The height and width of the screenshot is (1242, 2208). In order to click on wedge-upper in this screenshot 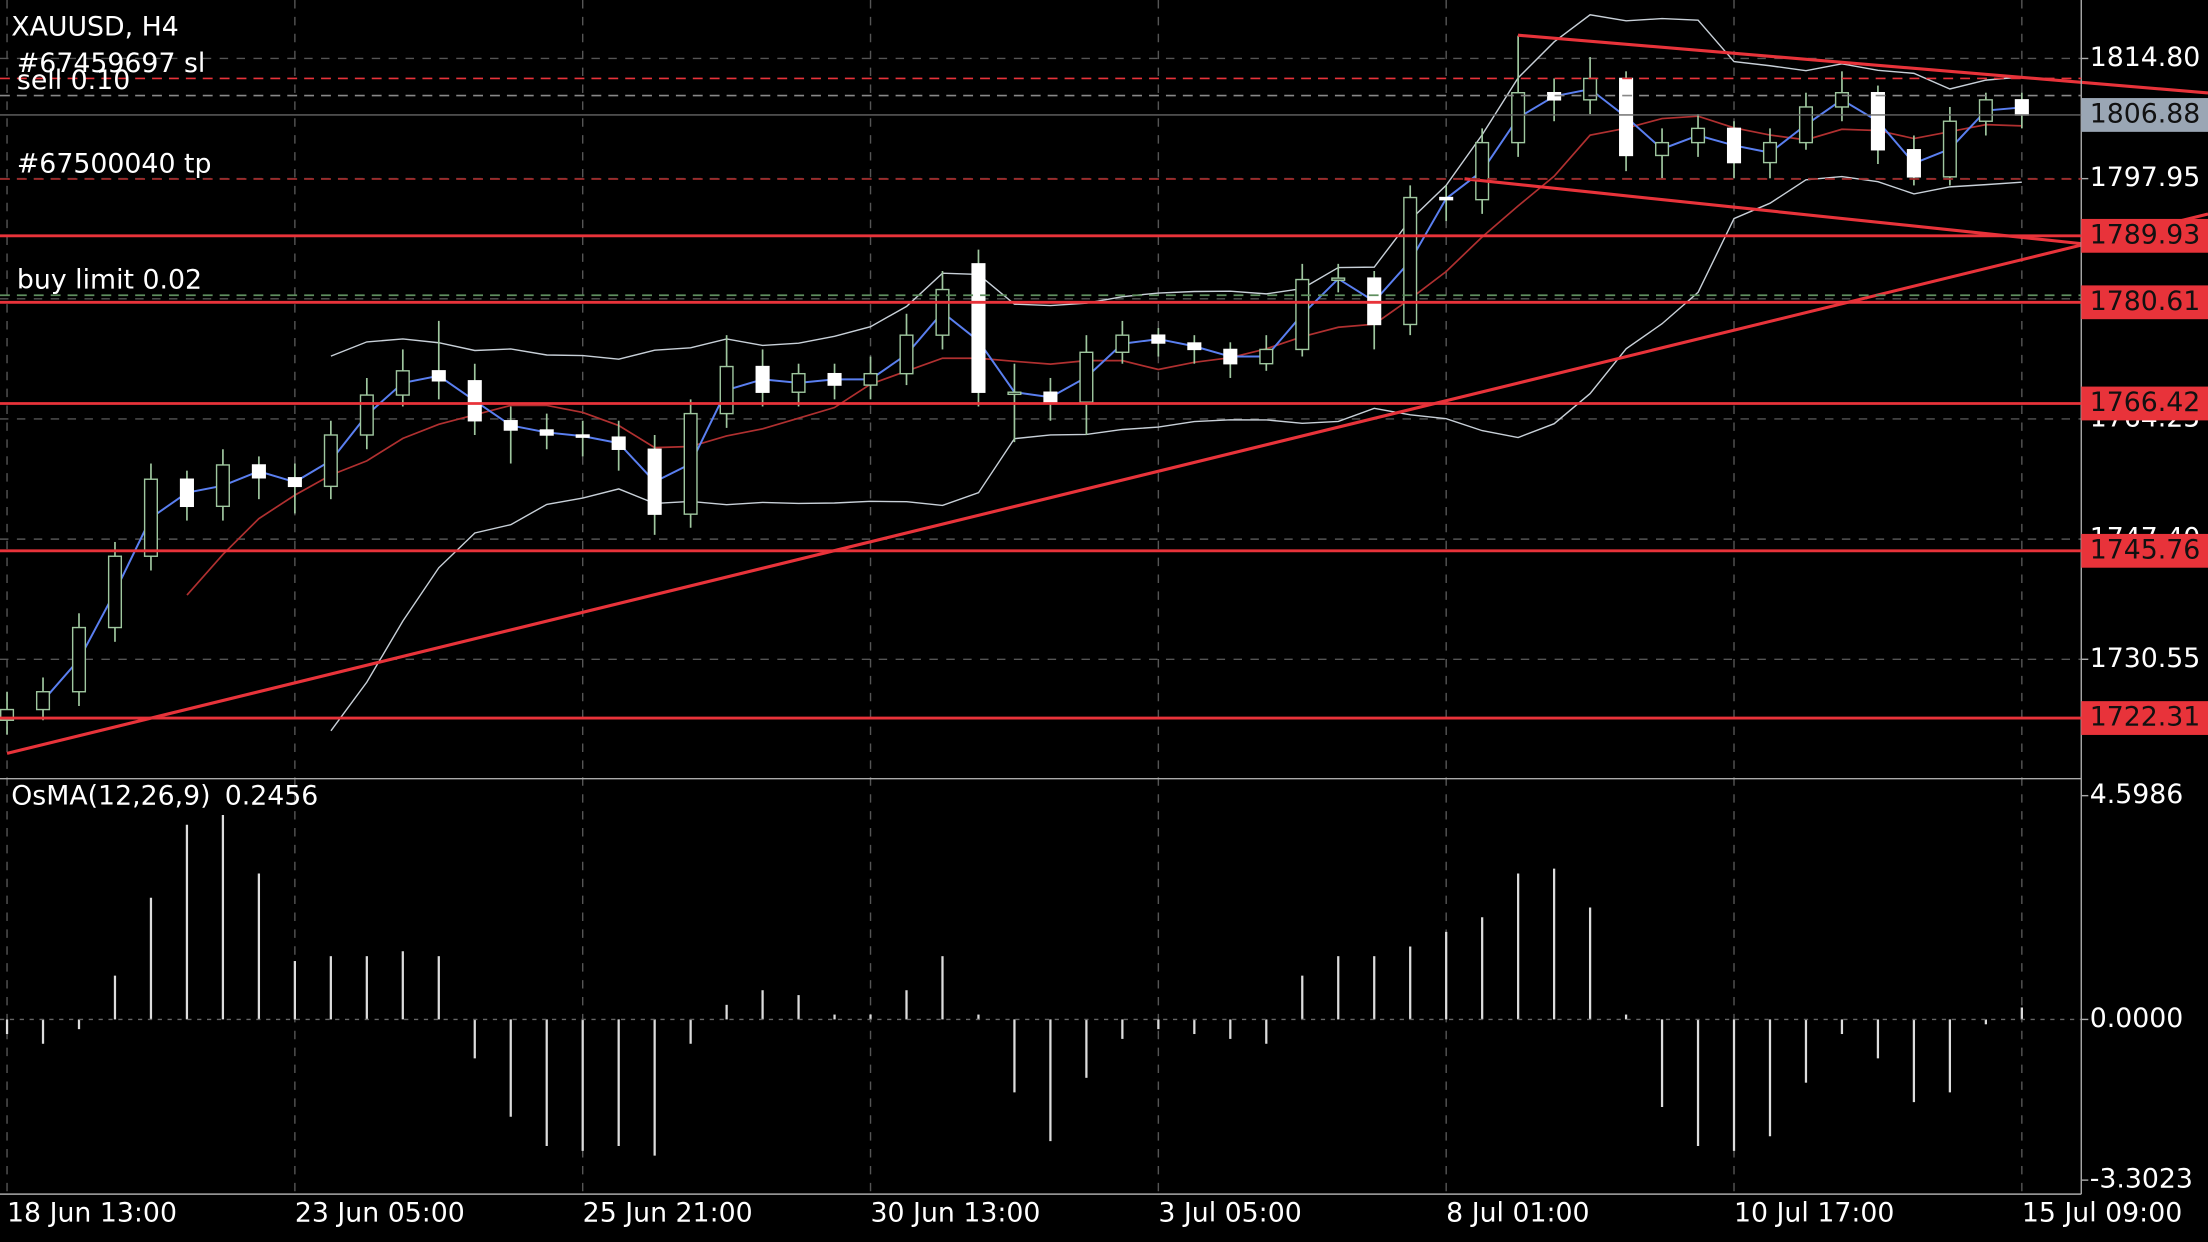, I will do `click(1862, 64)`.